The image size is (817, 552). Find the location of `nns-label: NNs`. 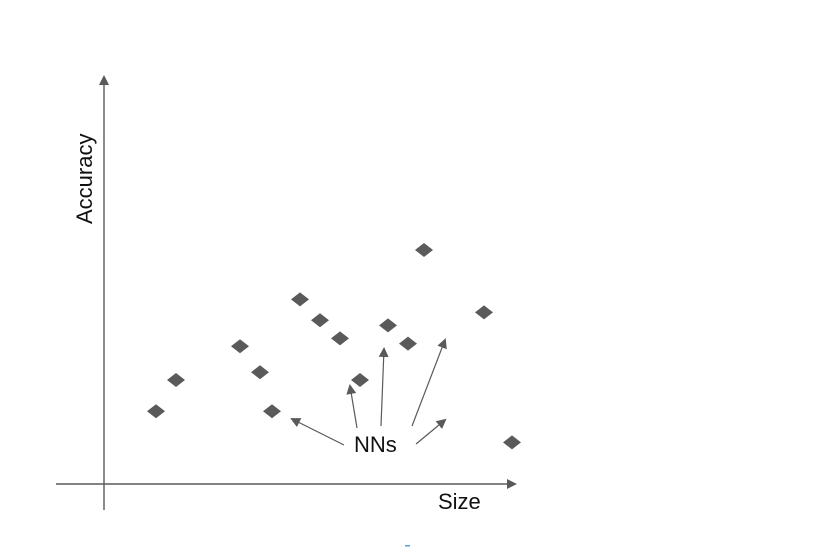

nns-label: NNs is located at coordinates (375, 444).